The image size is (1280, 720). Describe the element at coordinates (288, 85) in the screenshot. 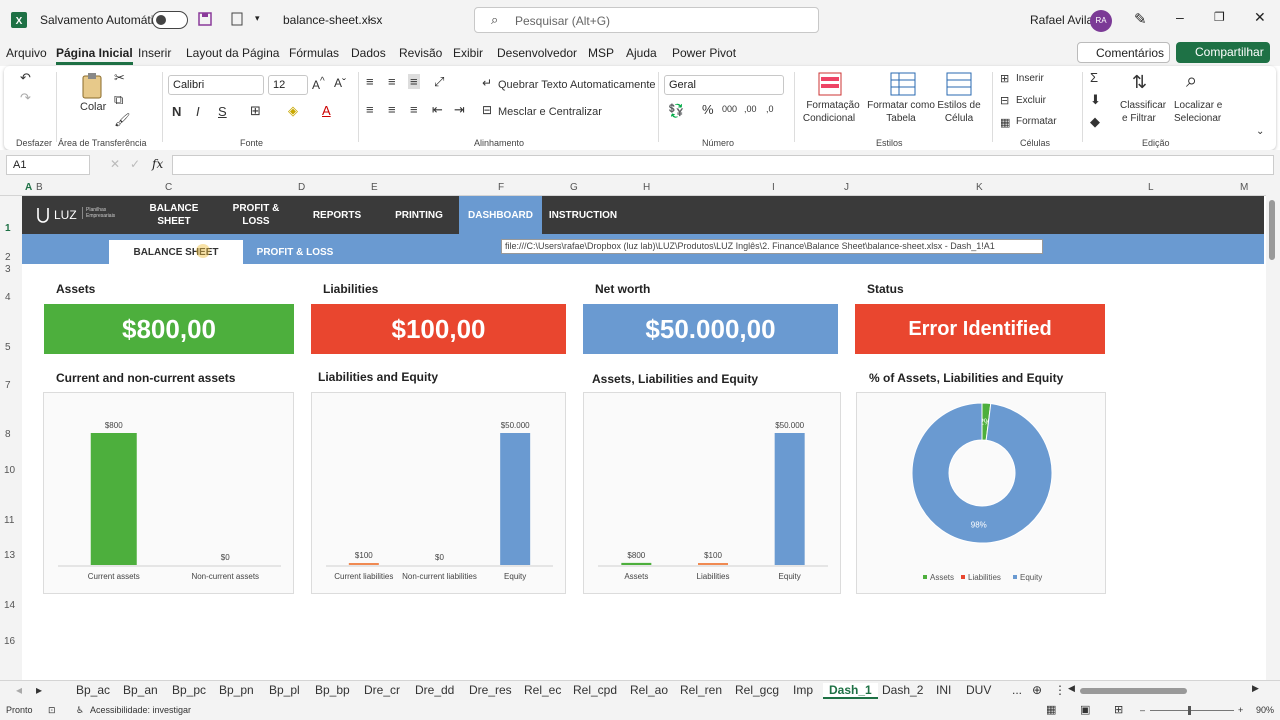

I see `font-size-select: 12` at that location.